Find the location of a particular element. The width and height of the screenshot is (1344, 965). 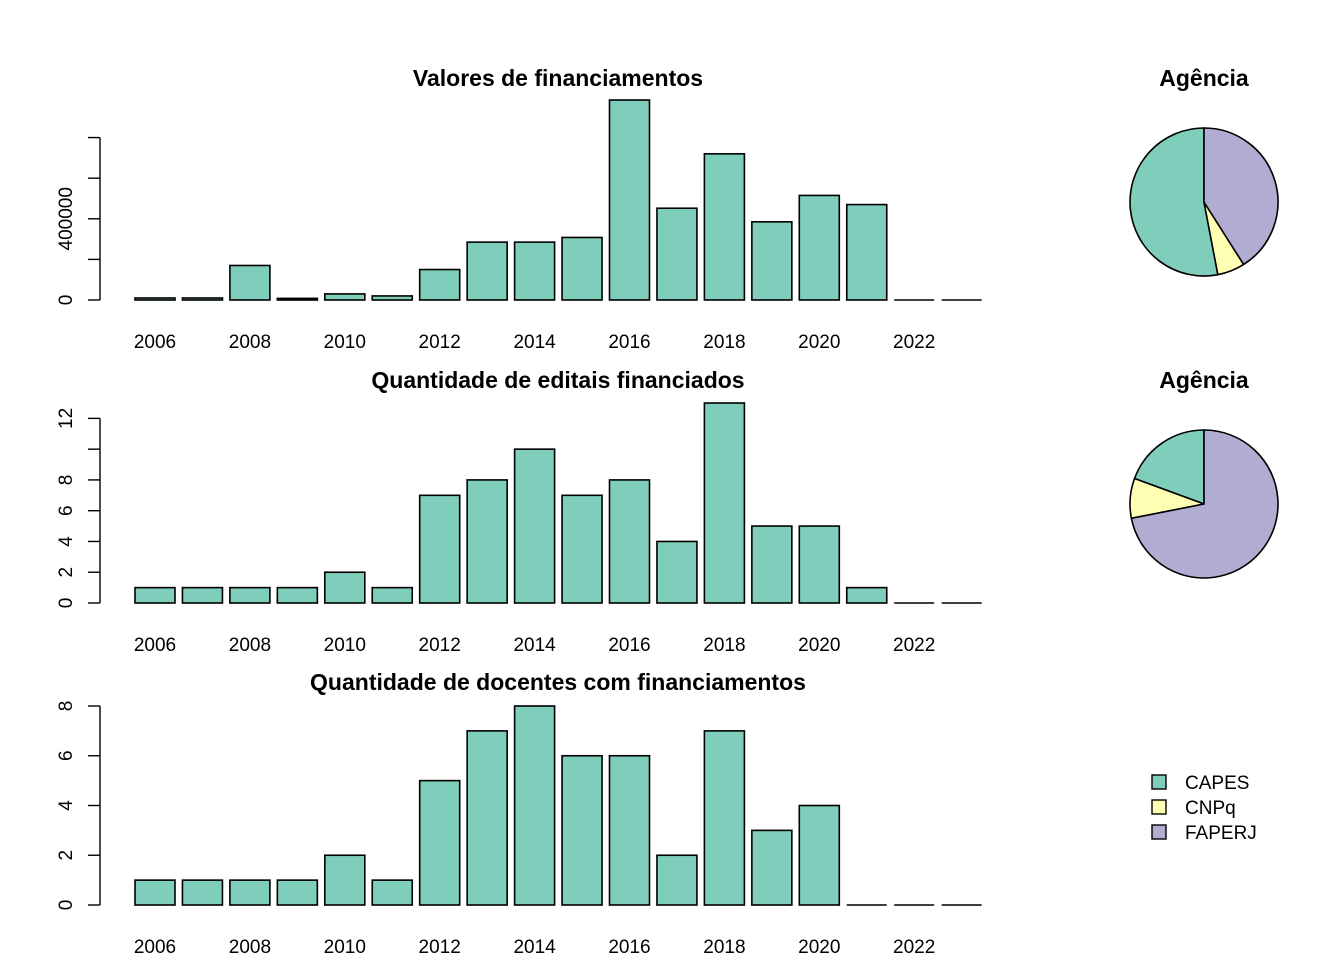

legend-label: CNPq is located at coordinates (1210, 808).